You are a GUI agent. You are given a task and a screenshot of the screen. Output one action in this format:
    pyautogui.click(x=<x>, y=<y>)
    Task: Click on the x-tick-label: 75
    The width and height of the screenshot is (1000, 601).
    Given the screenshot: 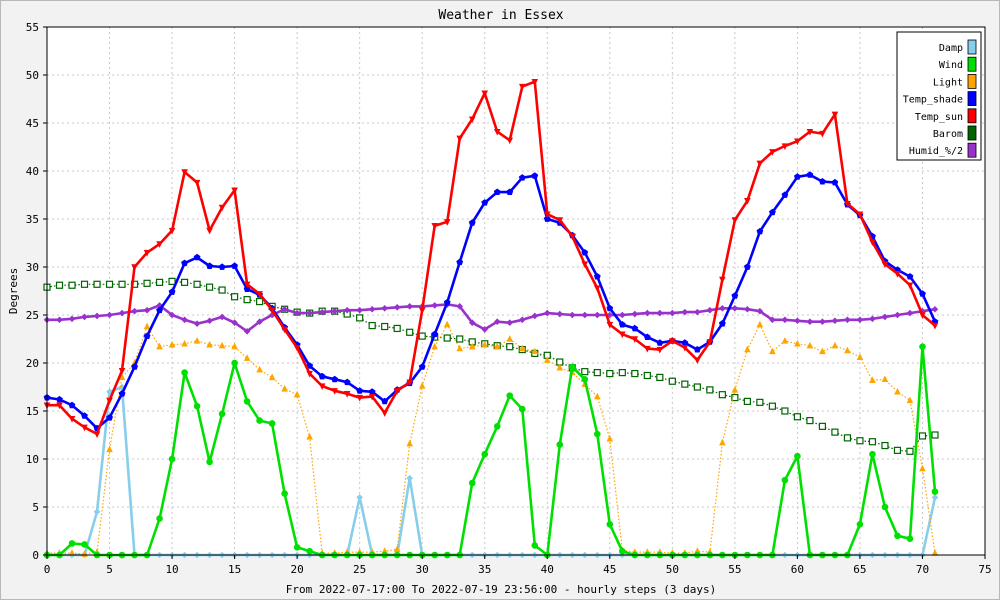 What is the action you would take?
    pyautogui.click(x=984, y=569)
    